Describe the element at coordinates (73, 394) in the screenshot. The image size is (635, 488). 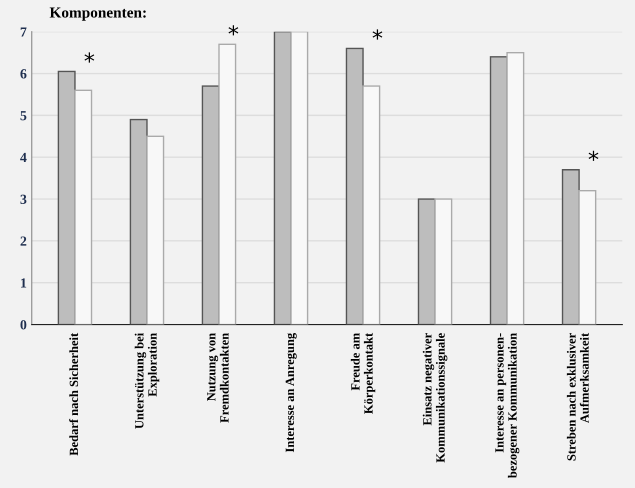
I see `x-tick-label: Bedarf nach Sicherheit` at that location.